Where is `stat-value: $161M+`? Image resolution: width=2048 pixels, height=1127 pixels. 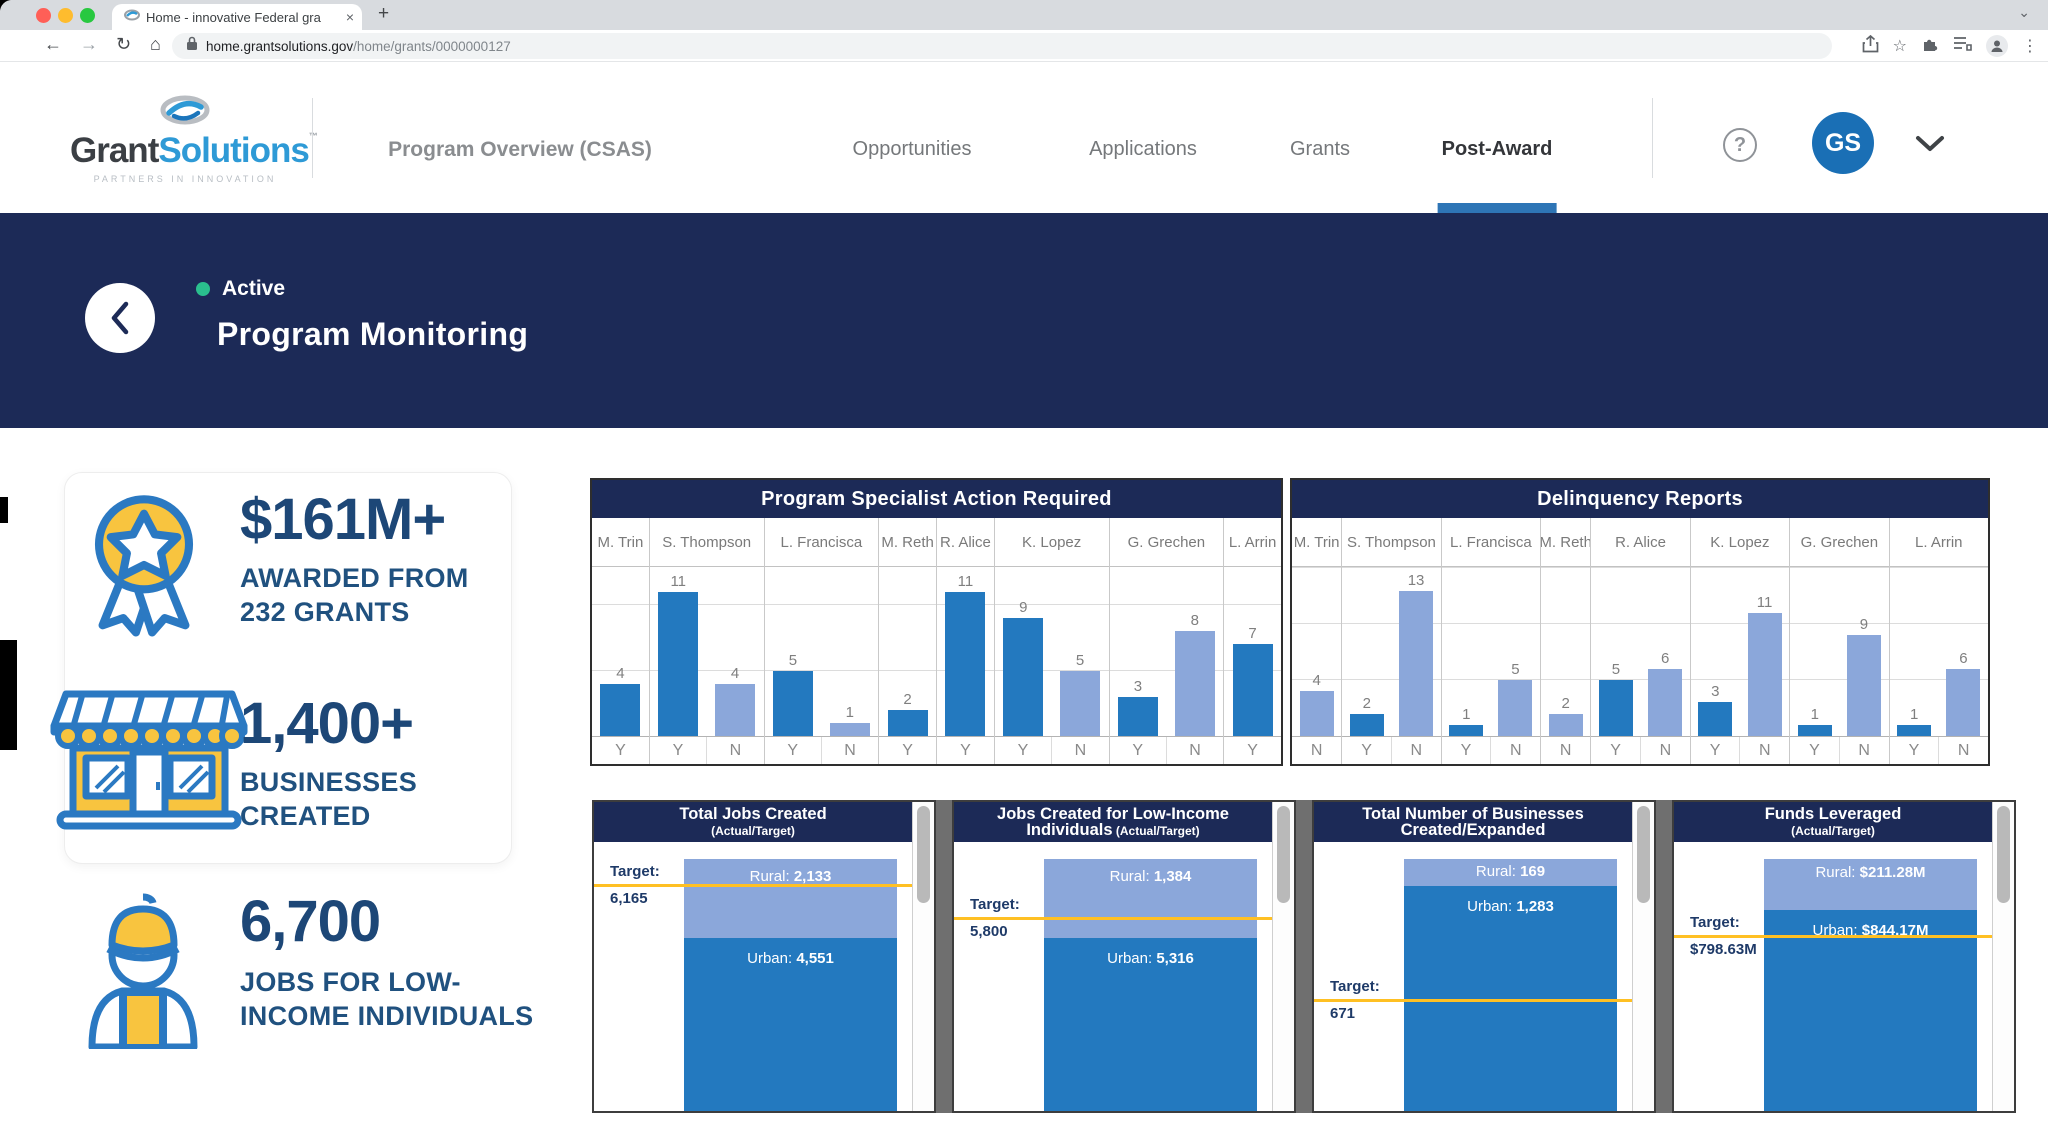
stat-value: $161M+ is located at coordinates (343, 519).